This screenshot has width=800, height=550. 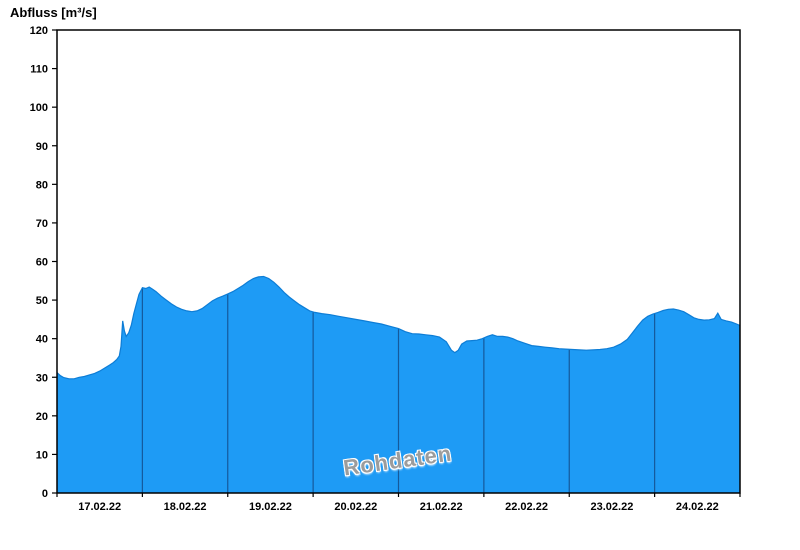 I want to click on x-axis-tick-label: 18.02.22, so click(x=185, y=507).